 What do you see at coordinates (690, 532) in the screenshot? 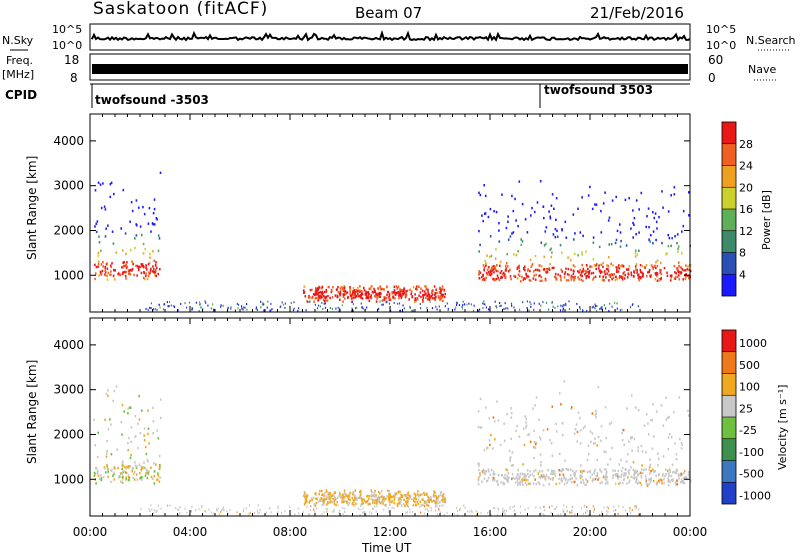
I see `x-tick-label: 00:00` at bounding box center [690, 532].